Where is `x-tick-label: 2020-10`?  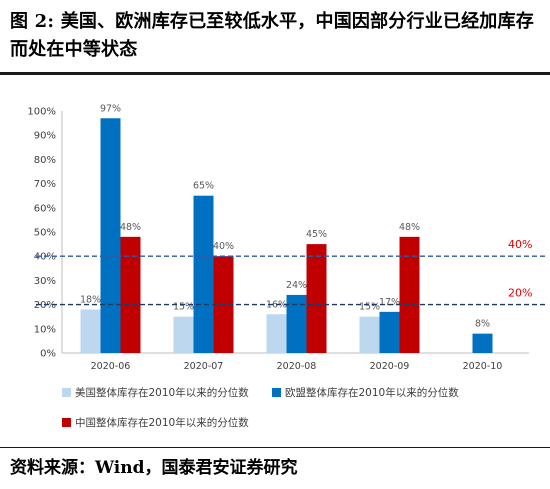 x-tick-label: 2020-10 is located at coordinates (483, 366).